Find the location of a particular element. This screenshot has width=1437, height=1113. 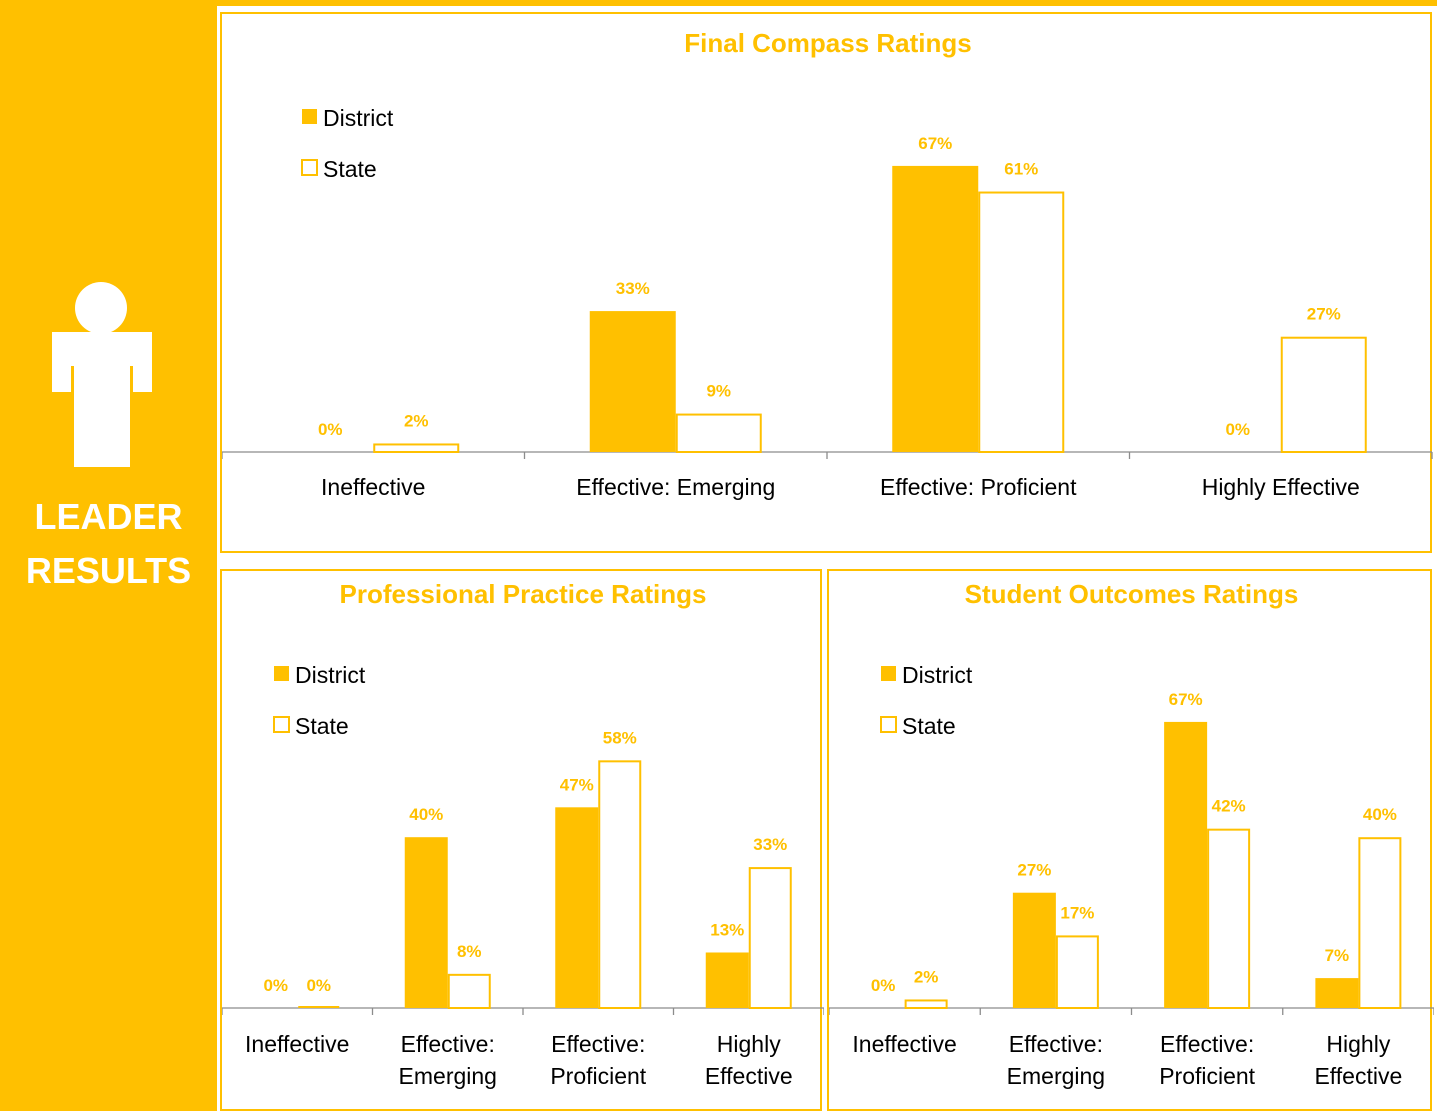

data-label-state: 40% is located at coordinates (1380, 814).